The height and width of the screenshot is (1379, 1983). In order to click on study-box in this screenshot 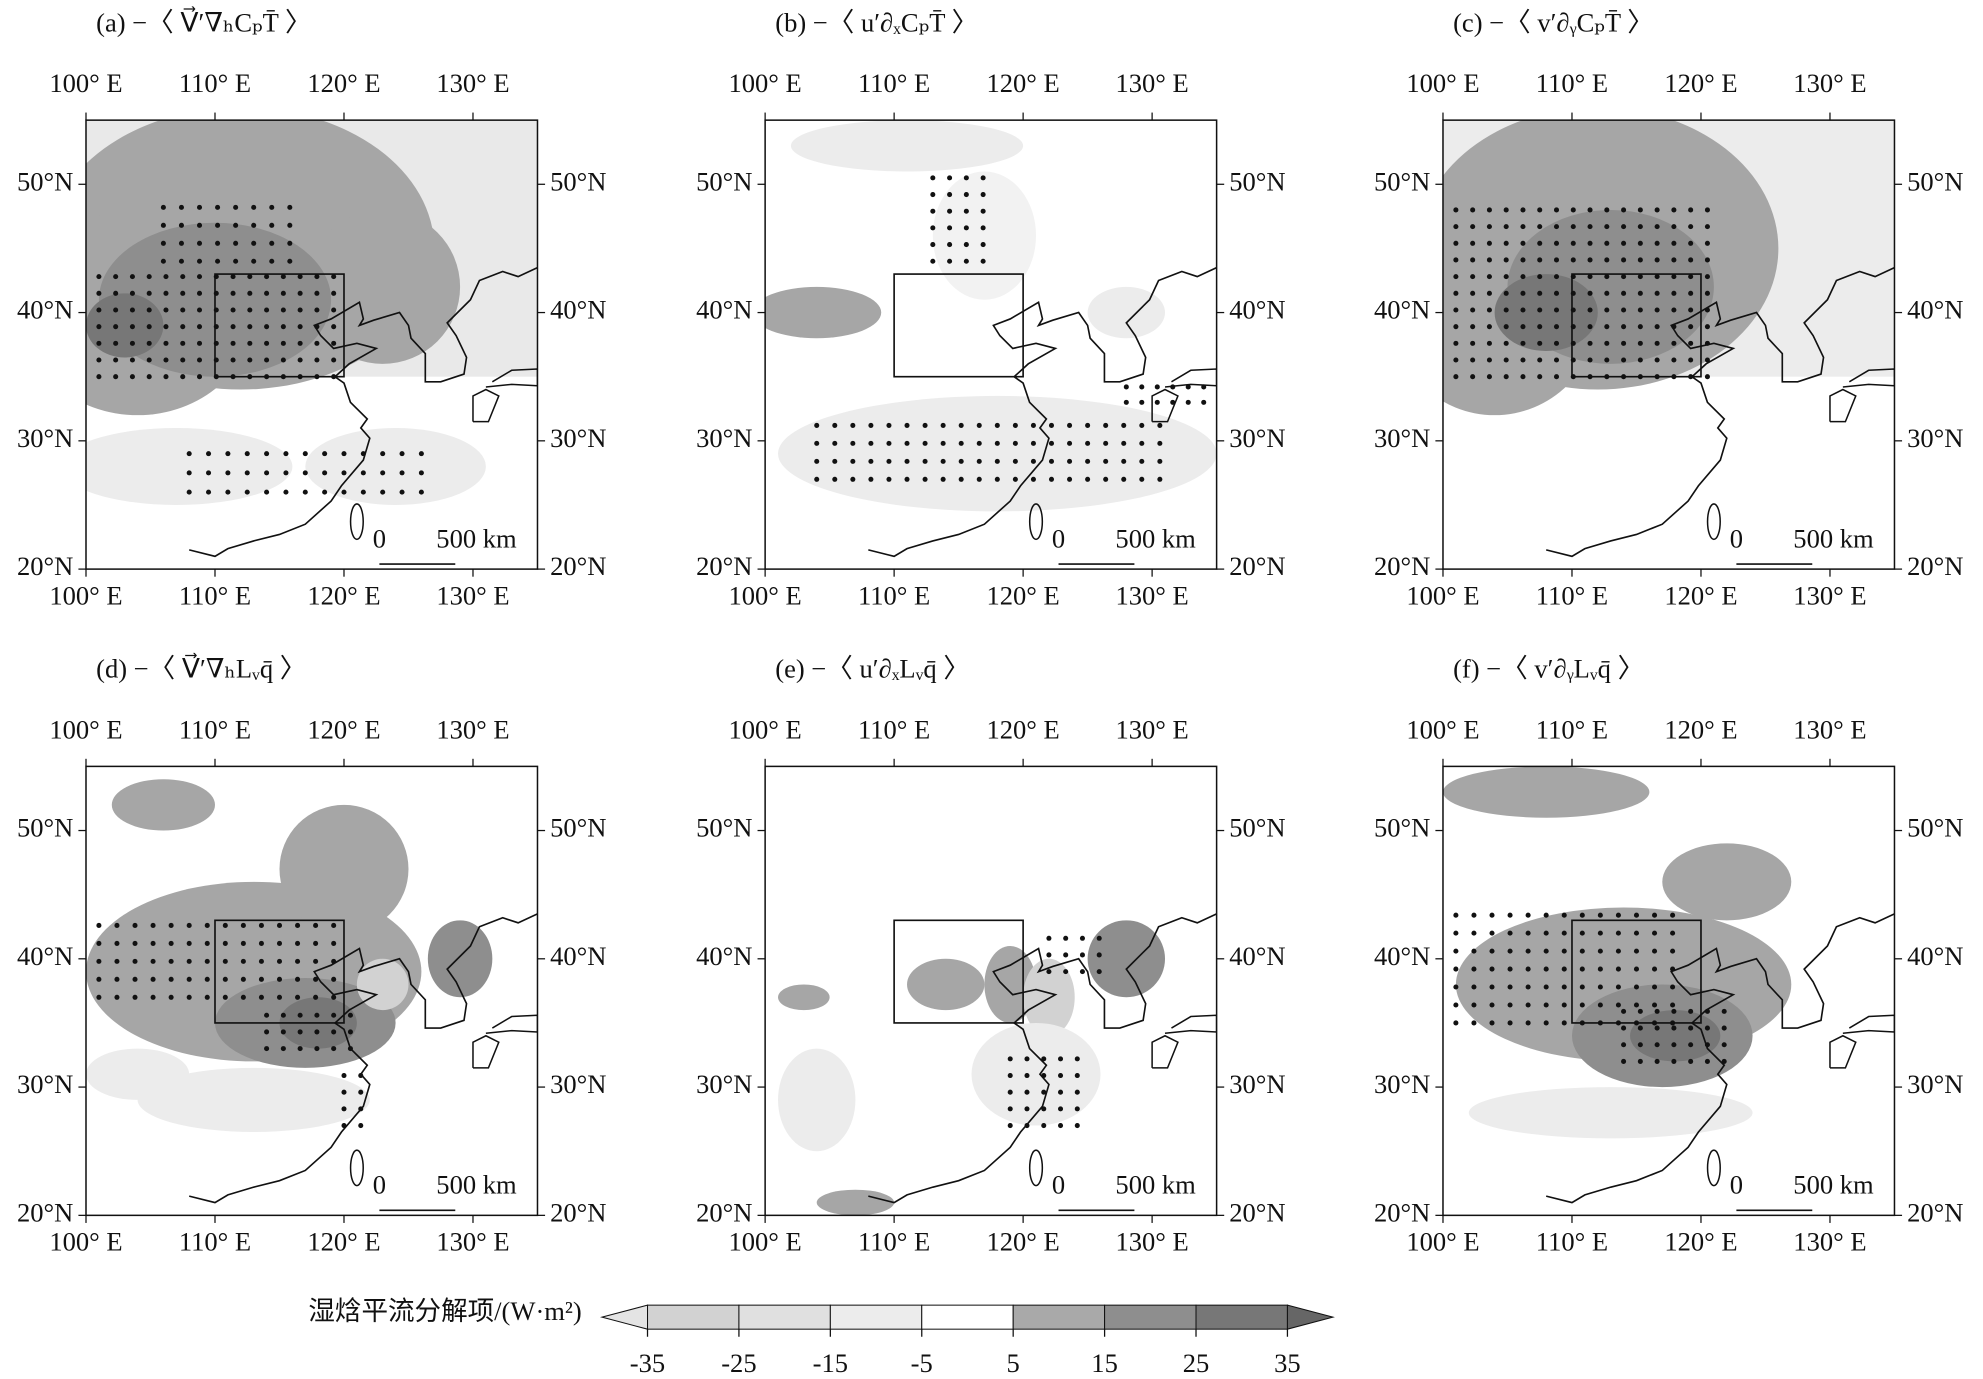, I will do `click(958, 325)`.